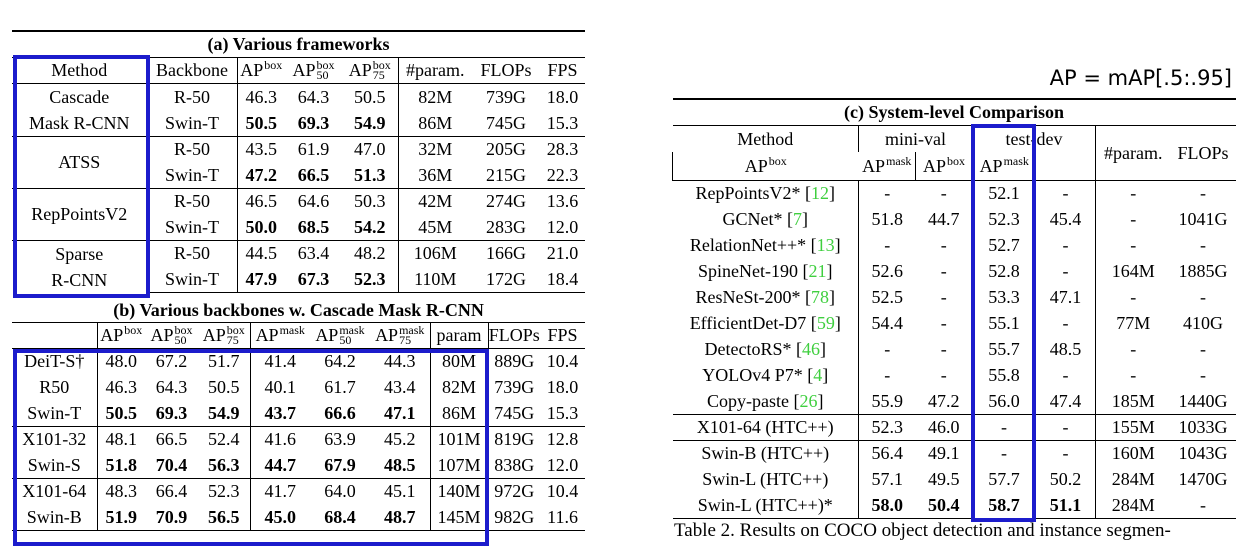 The width and height of the screenshot is (1254, 556). I want to click on cell: 47.1, so click(1065, 297).